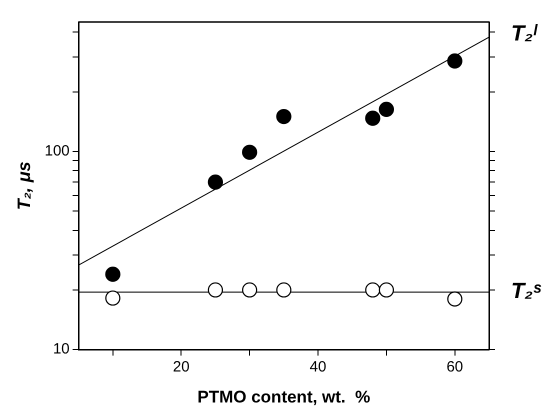  What do you see at coordinates (61, 349) in the screenshot?
I see `y-tick-label: 10` at bounding box center [61, 349].